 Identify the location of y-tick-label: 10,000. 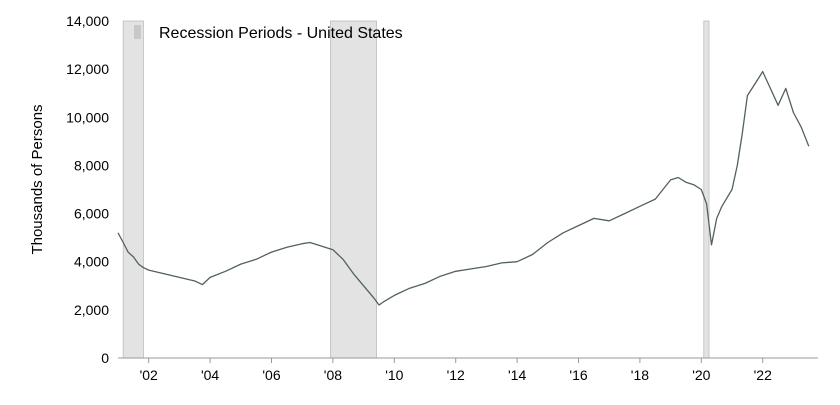
(87, 117).